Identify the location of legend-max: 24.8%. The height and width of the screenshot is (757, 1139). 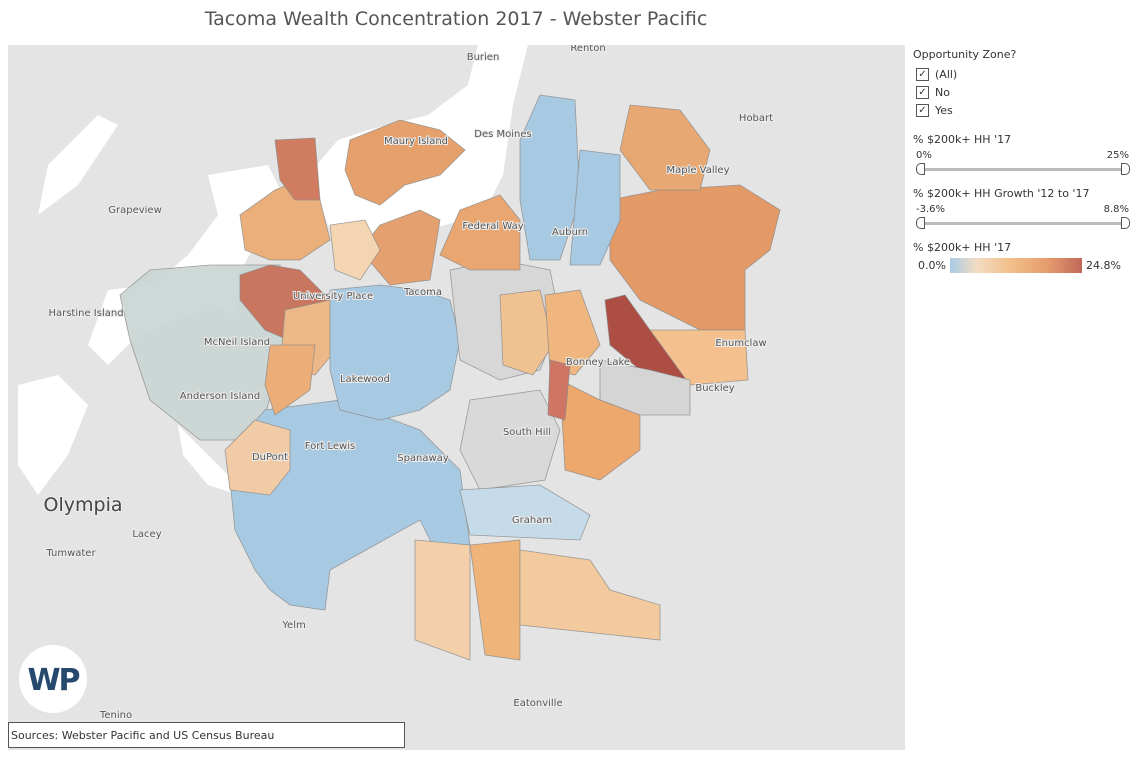
(1103, 265).